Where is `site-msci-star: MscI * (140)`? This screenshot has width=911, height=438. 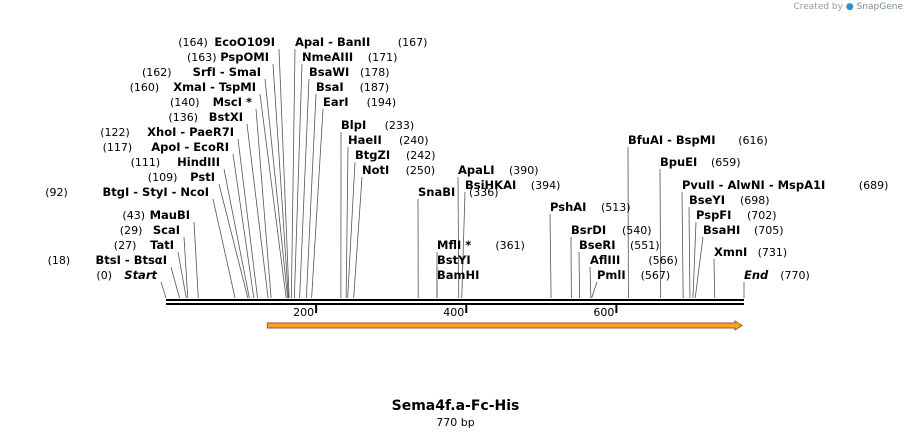 site-msci-star: MscI * (140) is located at coordinates (211, 102).